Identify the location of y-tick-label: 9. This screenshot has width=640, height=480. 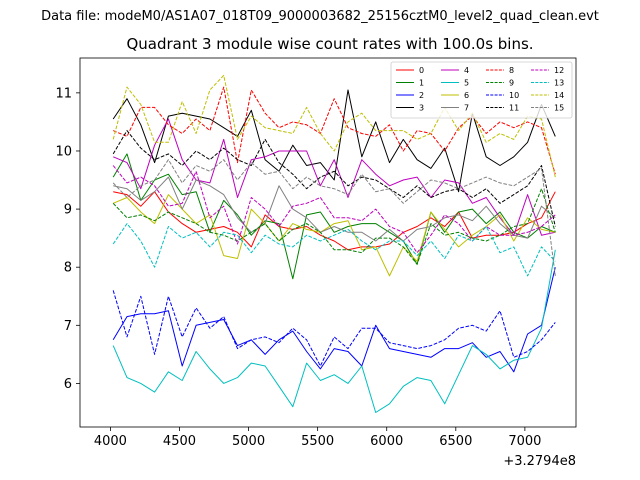
(68, 210).